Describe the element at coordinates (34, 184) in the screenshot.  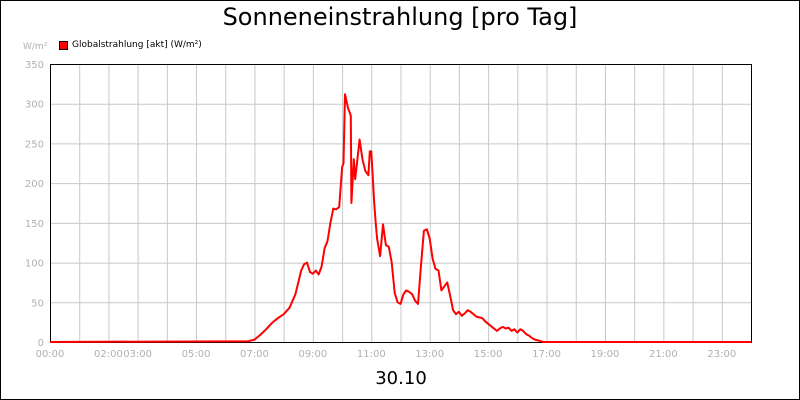
I see `y-tick-label: 200` at that location.